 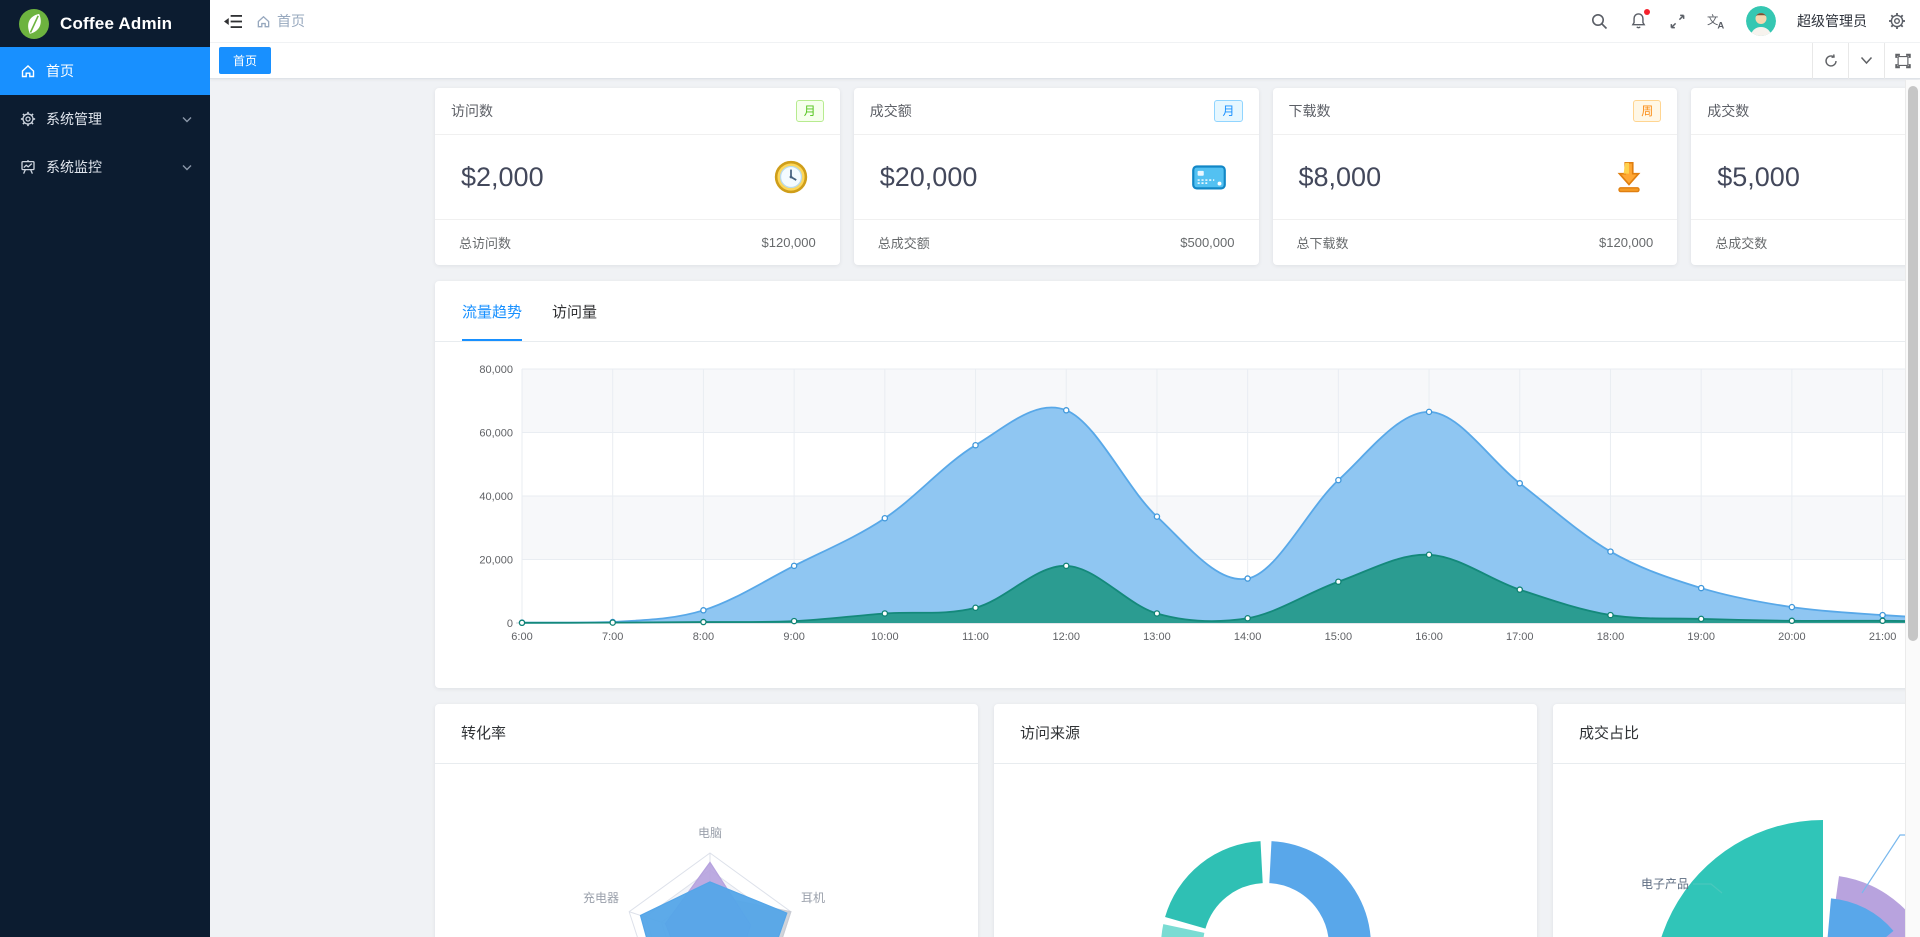 What do you see at coordinates (105, 167) in the screenshot?
I see `sidebar-item-system-monitor: 系统监控` at bounding box center [105, 167].